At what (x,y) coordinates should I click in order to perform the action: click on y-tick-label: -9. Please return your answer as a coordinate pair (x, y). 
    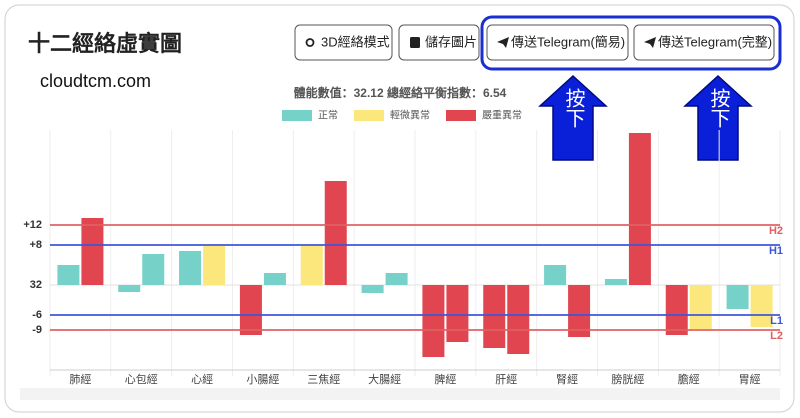
    Looking at the image, I should click on (37, 330).